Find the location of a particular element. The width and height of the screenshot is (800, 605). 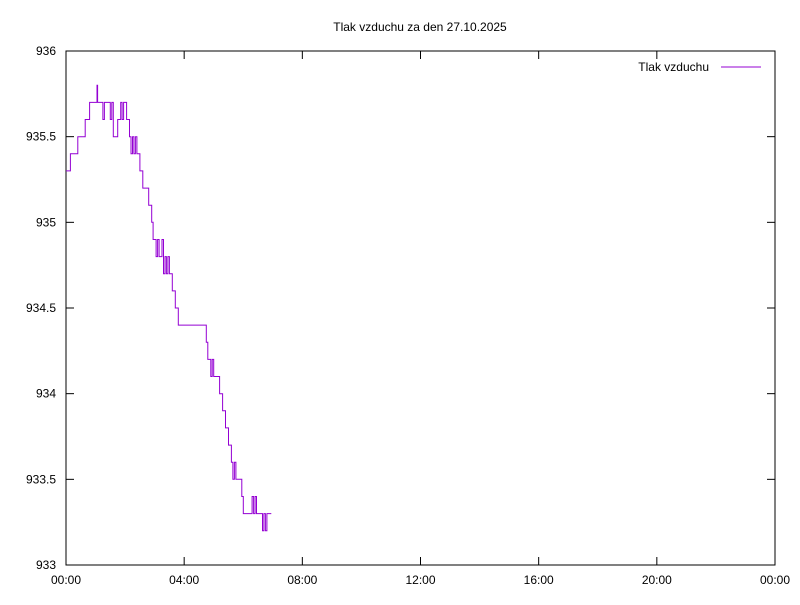

x-tick-label: 16:00 is located at coordinates (539, 580).